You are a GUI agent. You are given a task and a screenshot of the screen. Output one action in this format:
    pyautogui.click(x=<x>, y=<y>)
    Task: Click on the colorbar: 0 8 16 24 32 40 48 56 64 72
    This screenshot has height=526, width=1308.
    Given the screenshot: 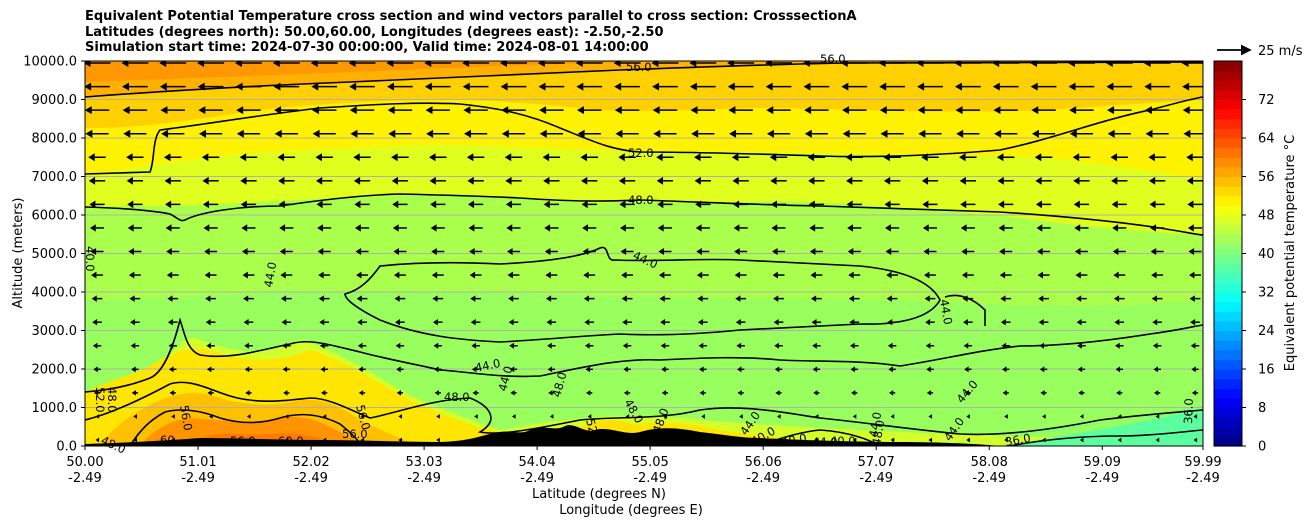 What is the action you would take?
    pyautogui.click(x=1244, y=257)
    